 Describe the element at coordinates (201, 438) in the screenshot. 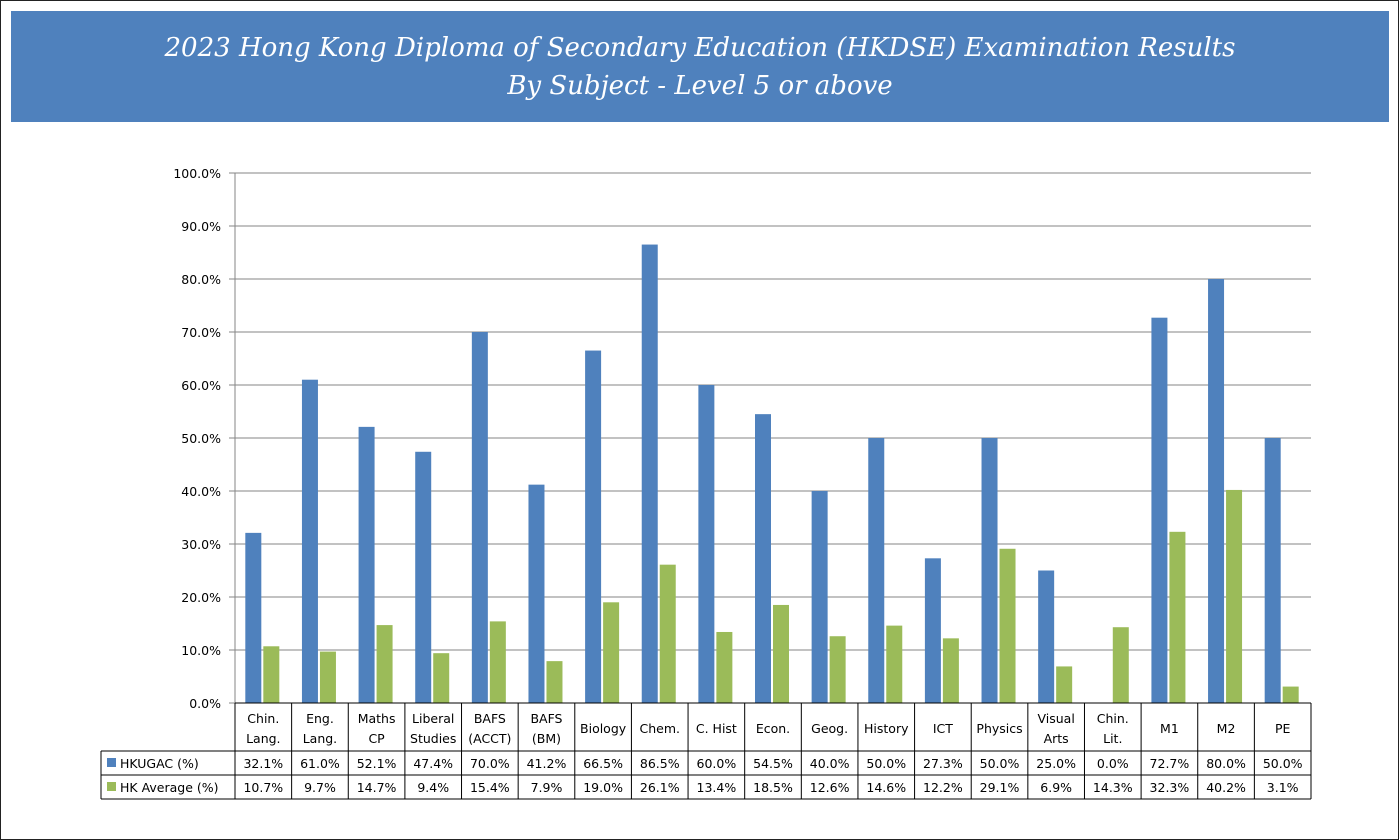

I see `y-tick-label: 50.0%` at that location.